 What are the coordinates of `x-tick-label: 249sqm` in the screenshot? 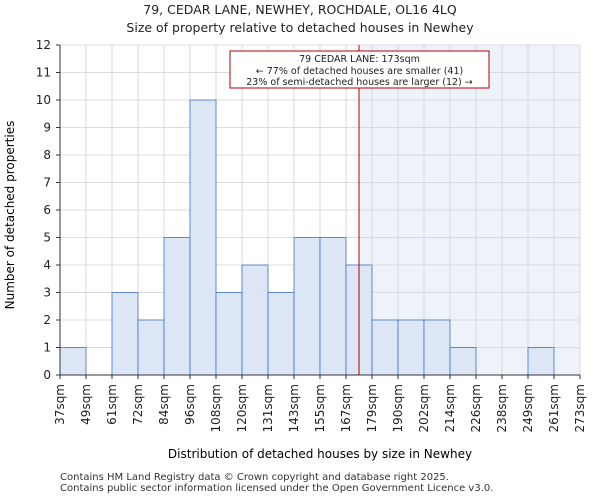 It's located at (528, 408).